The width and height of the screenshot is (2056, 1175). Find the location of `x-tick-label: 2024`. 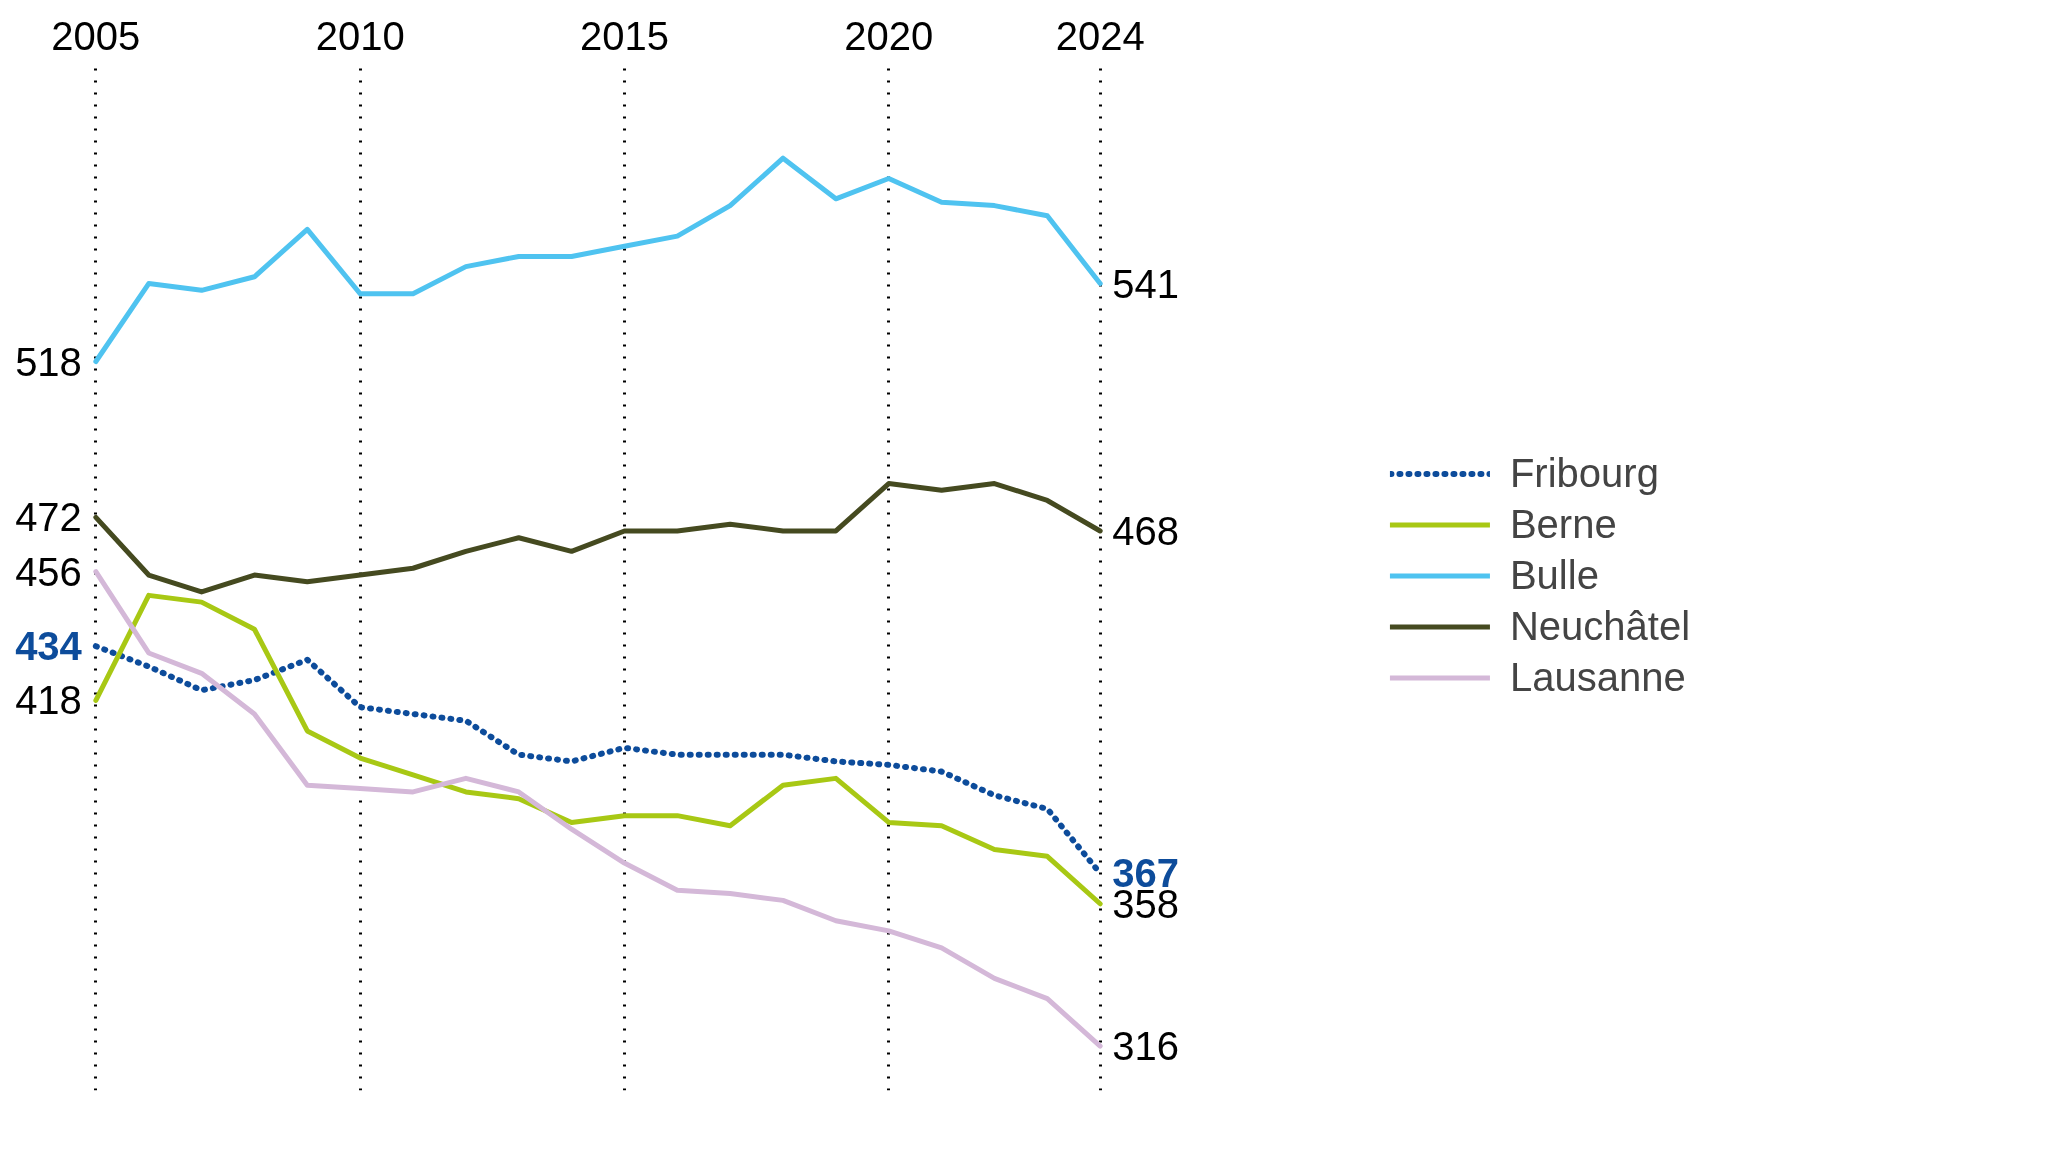

x-tick-label: 2024 is located at coordinates (1100, 35).